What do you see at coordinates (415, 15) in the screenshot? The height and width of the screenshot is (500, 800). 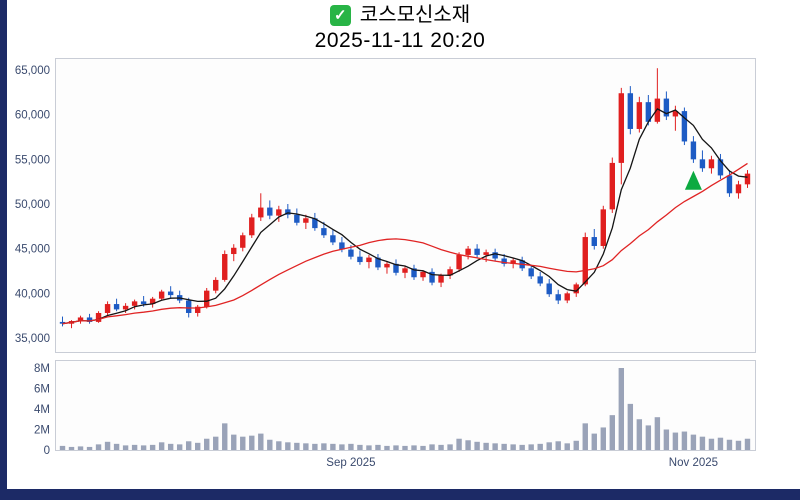 I see `stock-name: 코스모신소재` at bounding box center [415, 15].